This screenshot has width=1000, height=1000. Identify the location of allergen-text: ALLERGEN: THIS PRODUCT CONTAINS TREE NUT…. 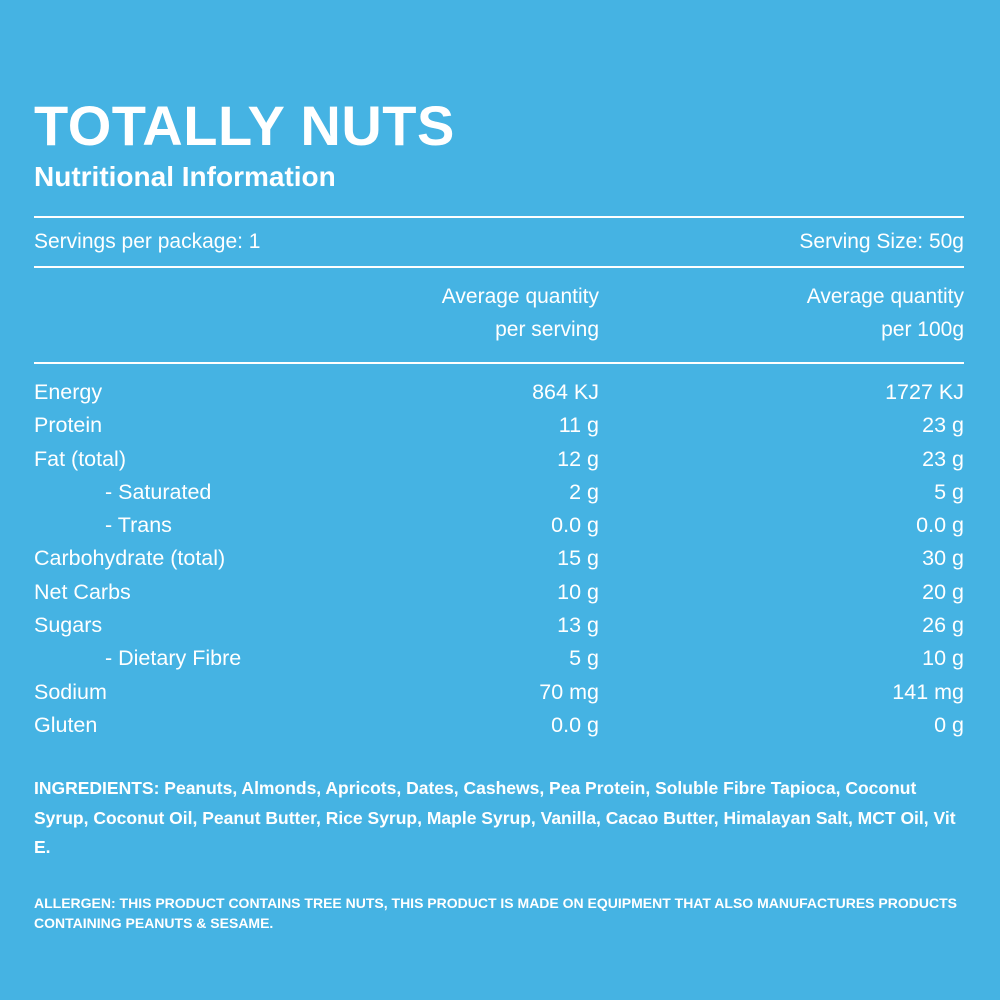
(495, 912).